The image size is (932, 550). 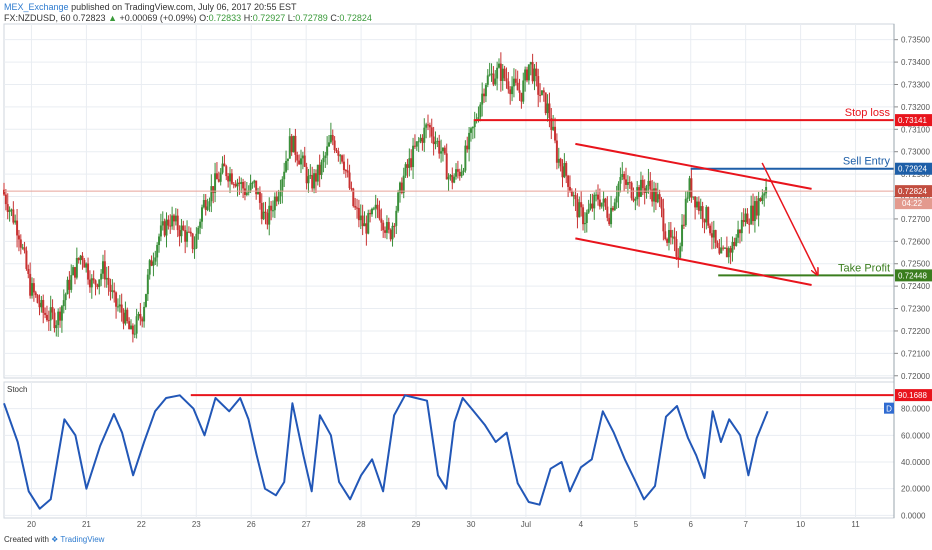 What do you see at coordinates (225, 18) in the screenshot?
I see `open-value: 0.72833` at bounding box center [225, 18].